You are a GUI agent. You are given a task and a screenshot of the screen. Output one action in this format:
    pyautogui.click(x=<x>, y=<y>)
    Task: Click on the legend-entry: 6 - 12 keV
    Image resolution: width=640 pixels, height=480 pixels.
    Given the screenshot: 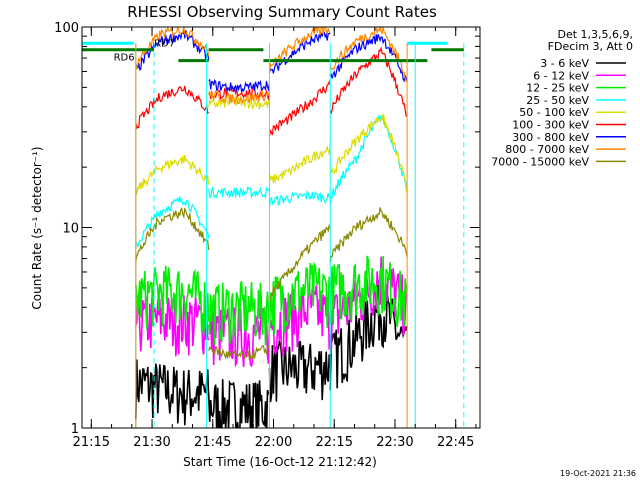 What is the action you would take?
    pyautogui.click(x=579, y=75)
    